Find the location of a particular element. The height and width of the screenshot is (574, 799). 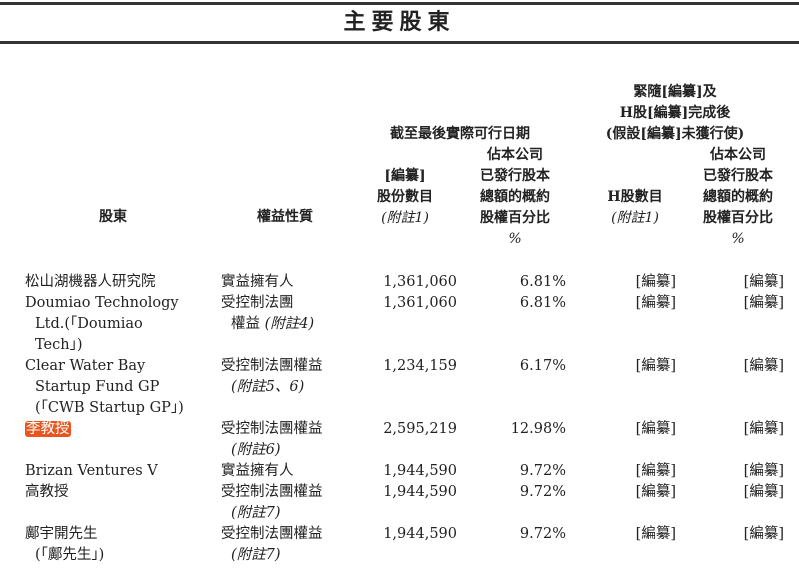

shareholder-name: Brizan Ventures V is located at coordinates (120, 471).